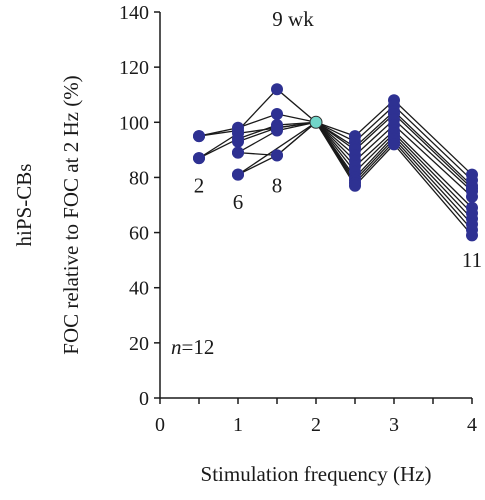 The height and width of the screenshot is (500, 485). I want to click on y-tick-label: 40, so click(139, 289).